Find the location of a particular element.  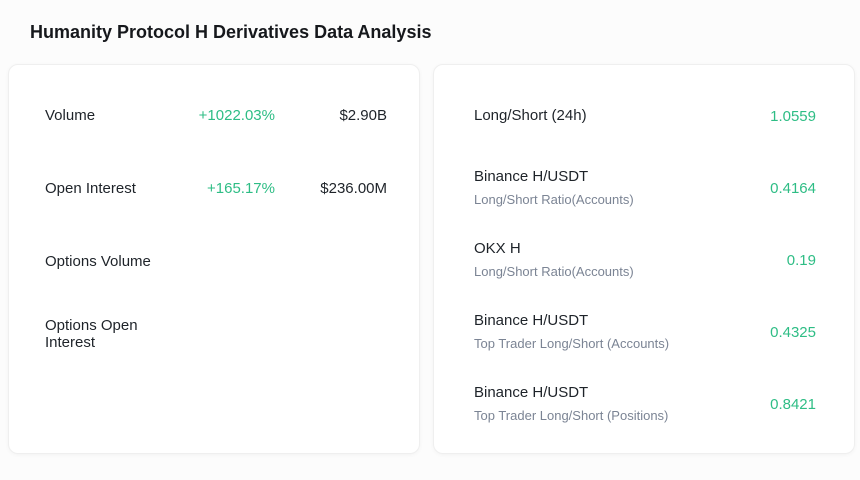

stat-value: $2.90B is located at coordinates (363, 115).